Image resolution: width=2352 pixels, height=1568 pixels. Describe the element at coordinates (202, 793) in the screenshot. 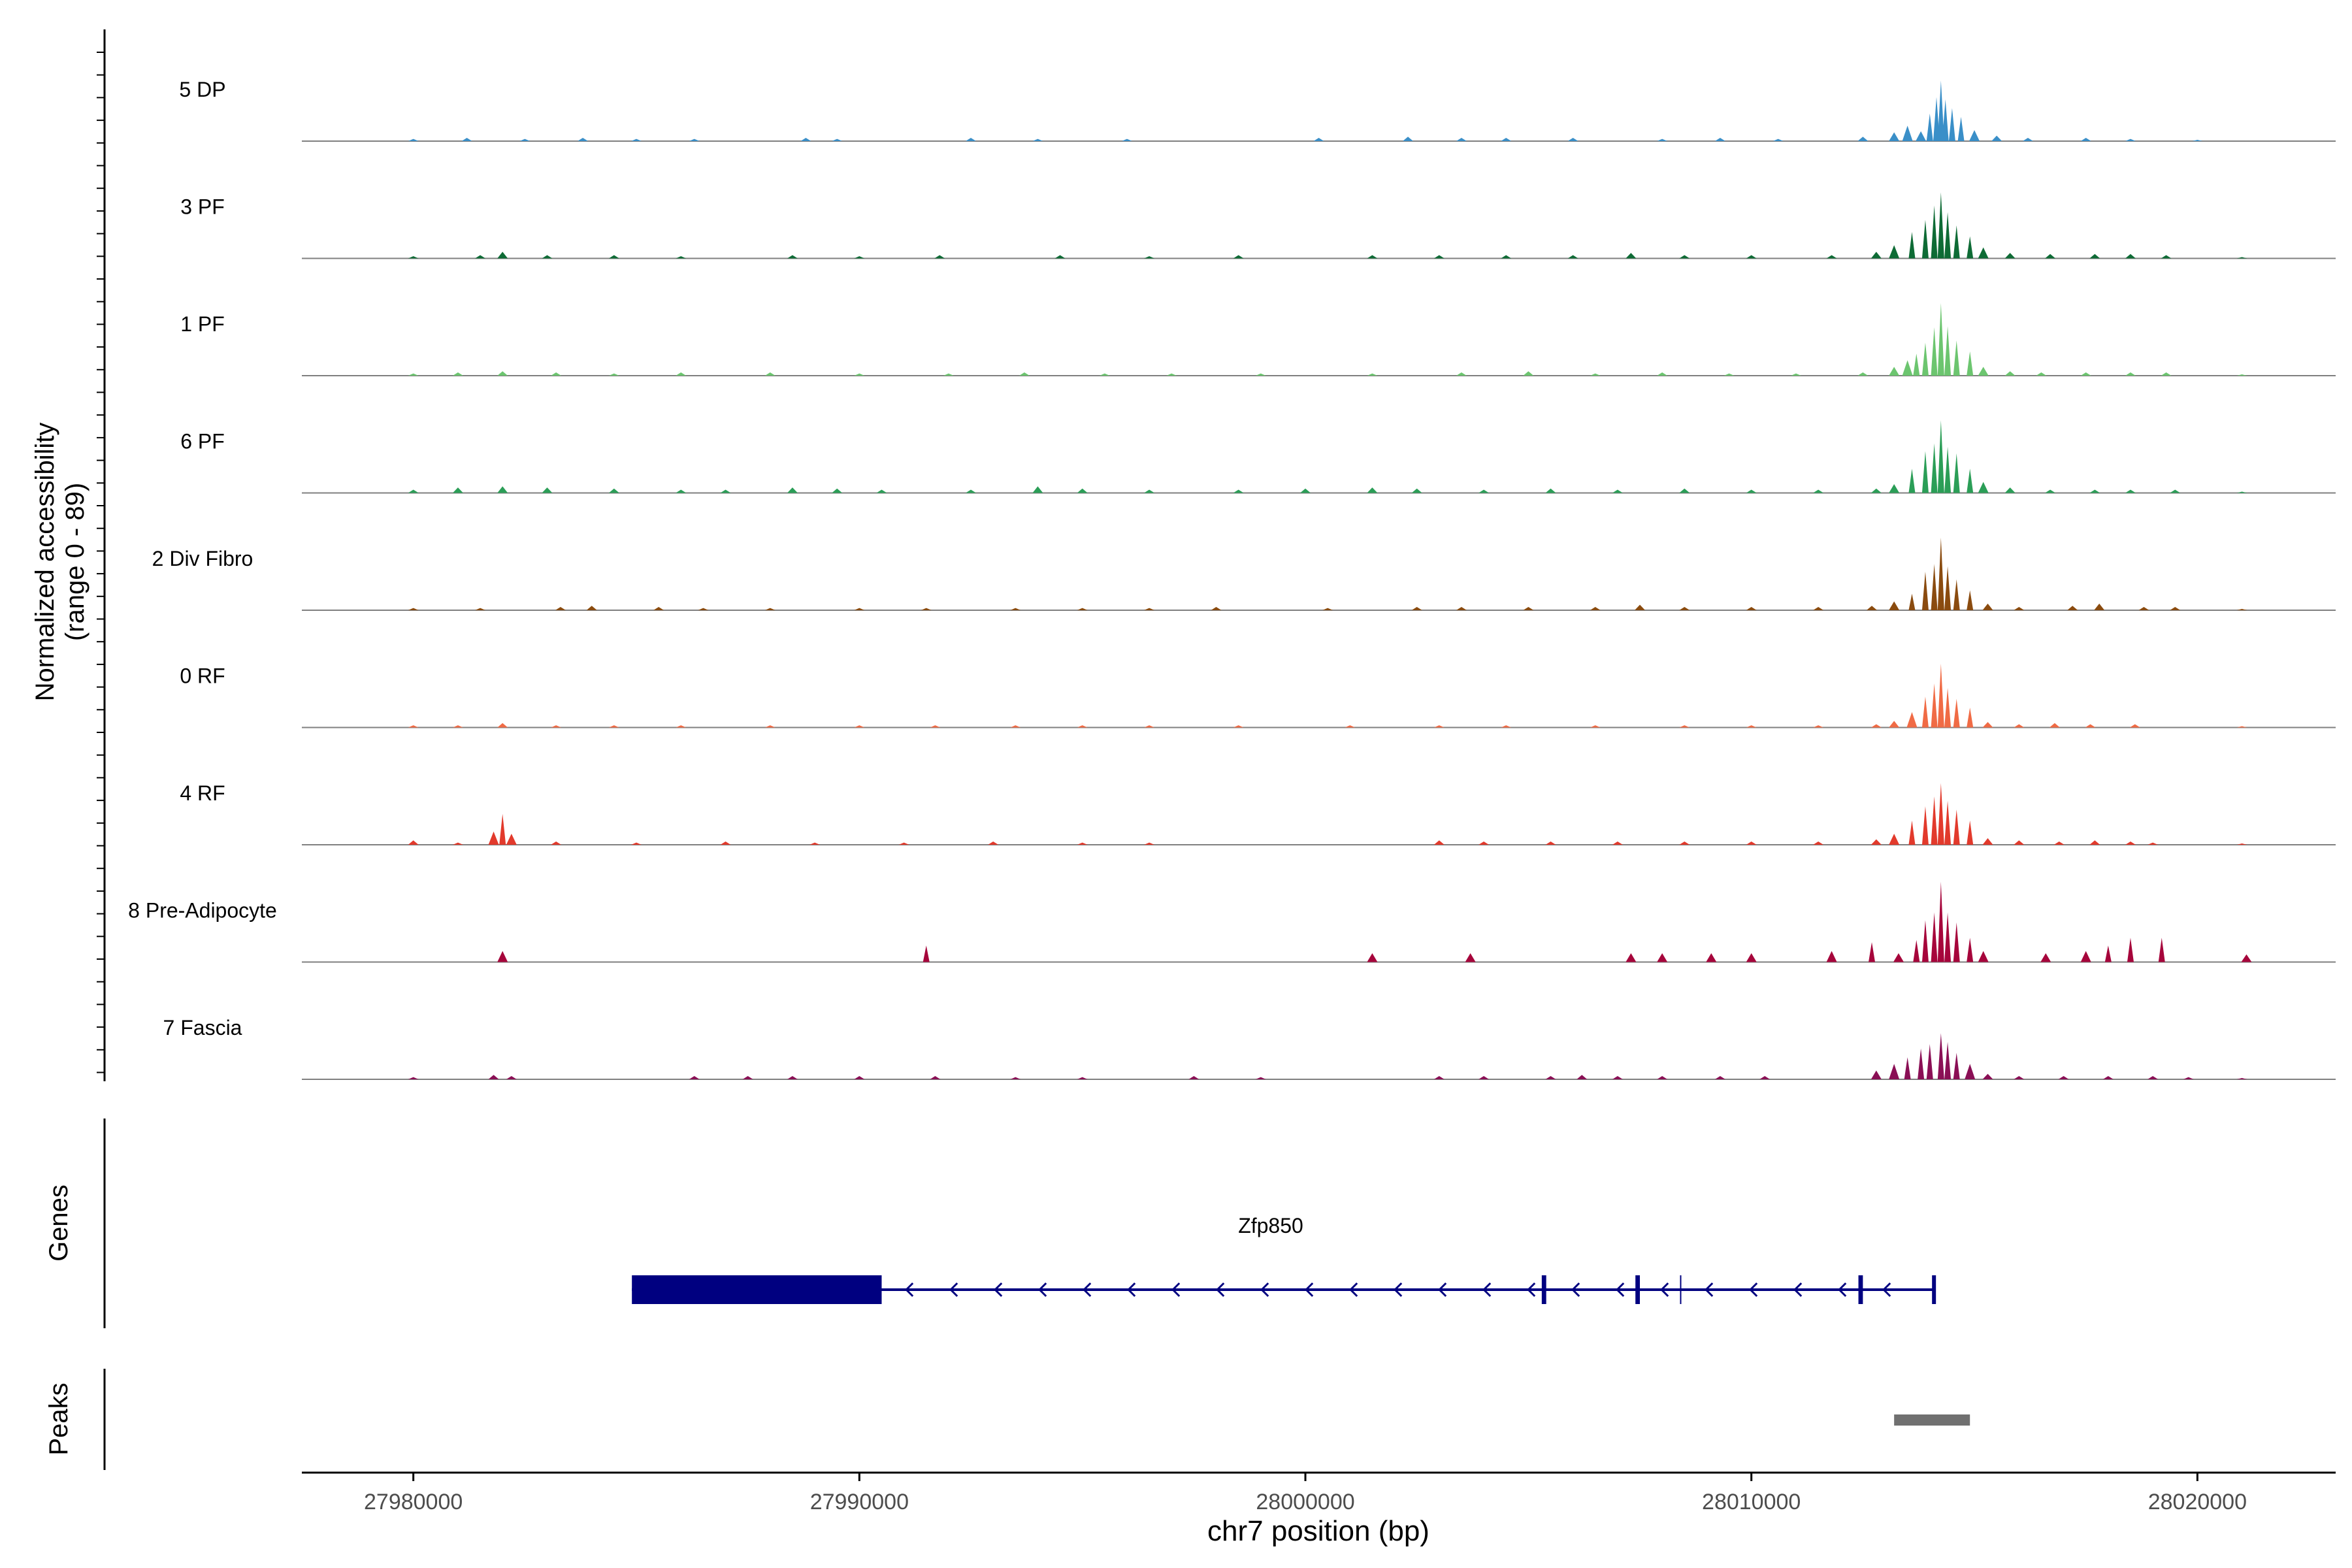

I see `track-label: 4 RF` at that location.